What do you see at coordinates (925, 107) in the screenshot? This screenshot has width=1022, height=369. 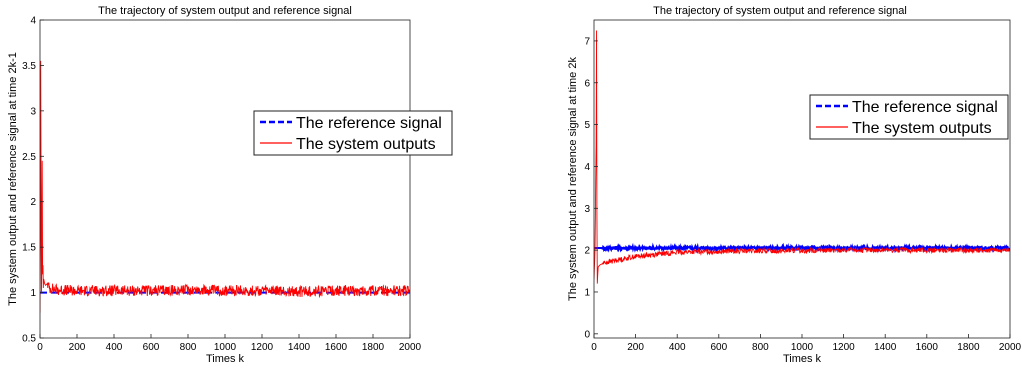 I see `chart-right-legend-ref-label: The reference signal` at bounding box center [925, 107].